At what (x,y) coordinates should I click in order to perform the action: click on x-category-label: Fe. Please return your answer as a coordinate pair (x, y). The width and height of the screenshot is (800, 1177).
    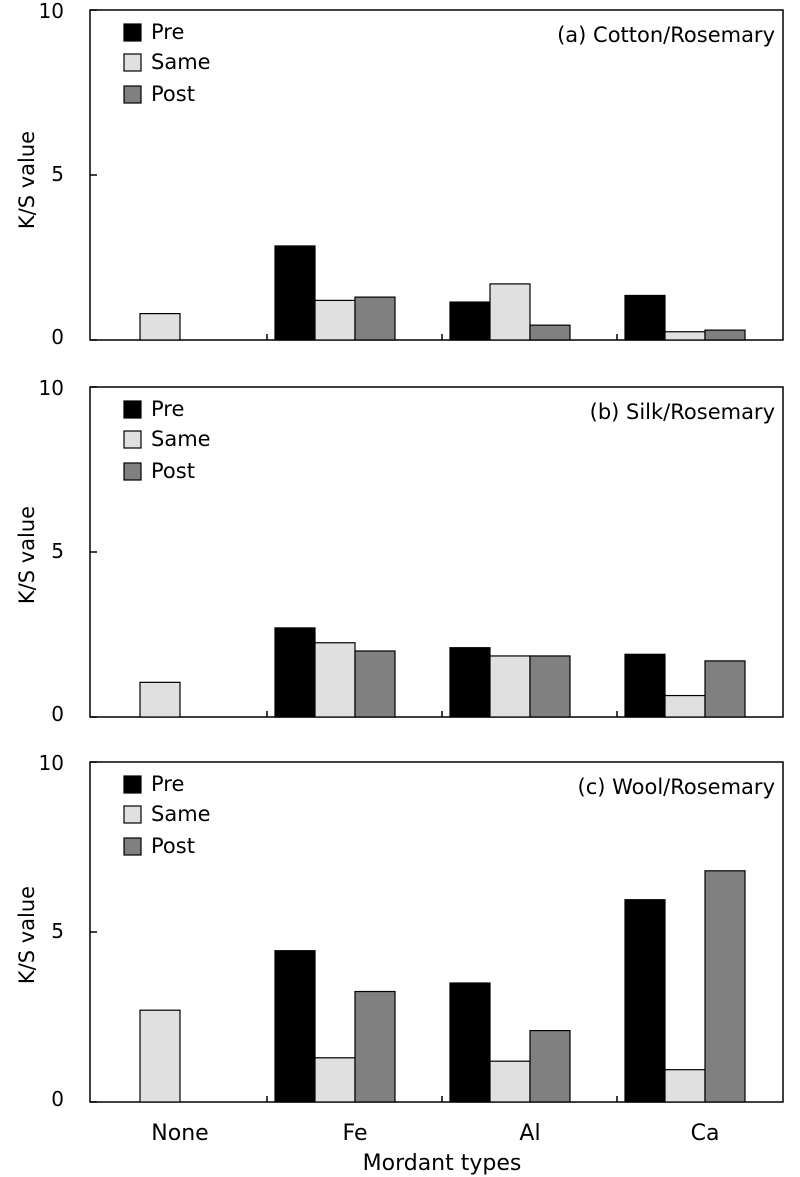
    Looking at the image, I should click on (355, 1133).